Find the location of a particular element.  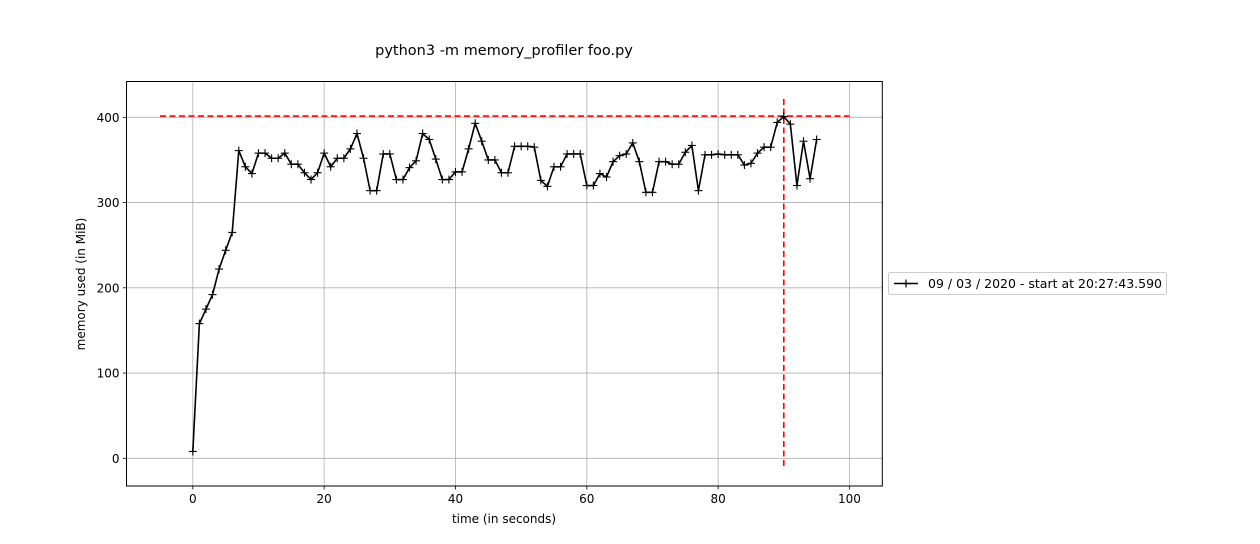

y-tick-label: 400 is located at coordinates (108, 118).